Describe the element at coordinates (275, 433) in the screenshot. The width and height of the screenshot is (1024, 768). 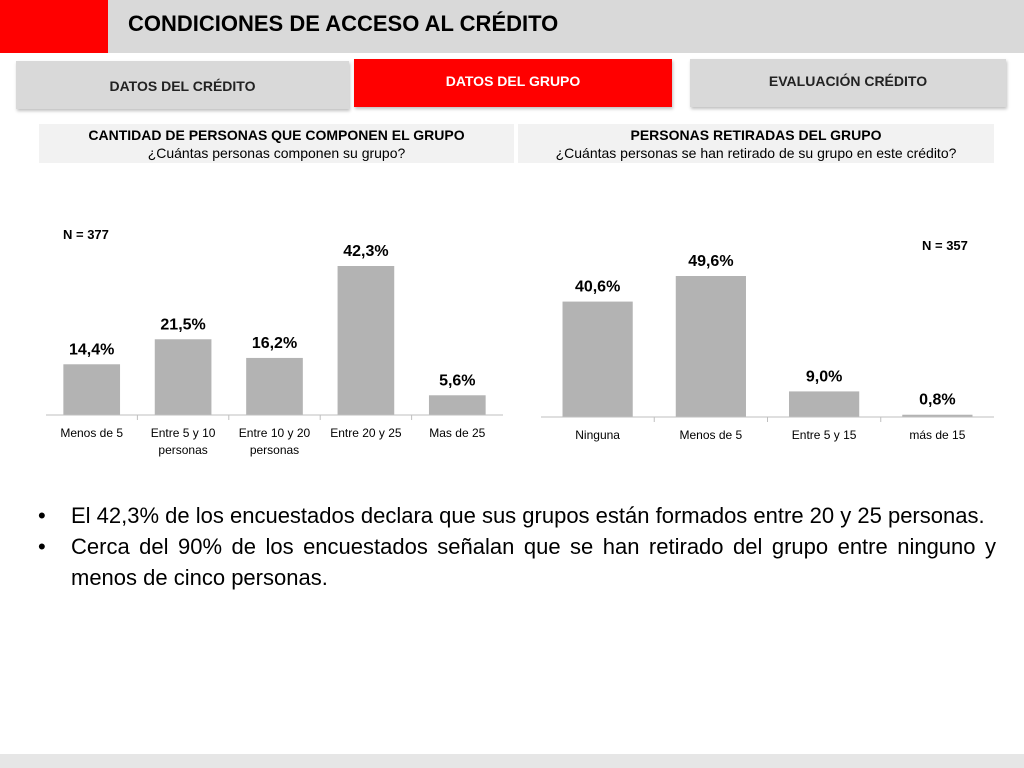
I see `category-label-1-2: Entre 10 y 20` at that location.